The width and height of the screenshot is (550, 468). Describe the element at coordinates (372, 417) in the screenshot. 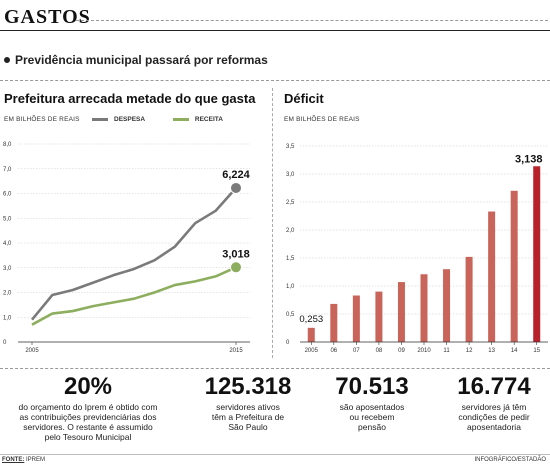

I see `stat-text: são aposentados ou recebem pensão` at that location.